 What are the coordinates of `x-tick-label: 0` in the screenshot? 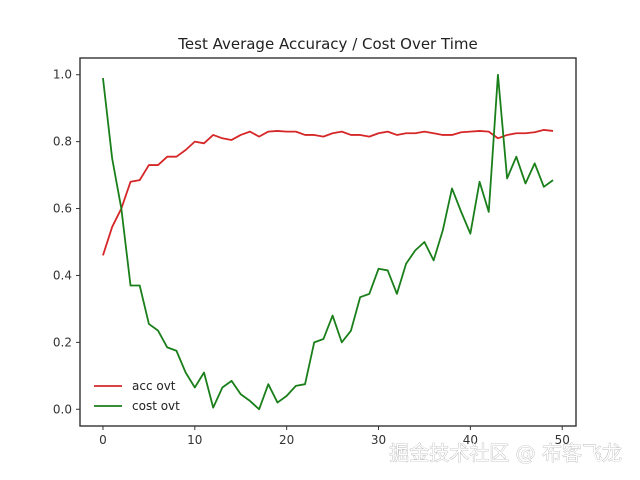 It's located at (103, 440).